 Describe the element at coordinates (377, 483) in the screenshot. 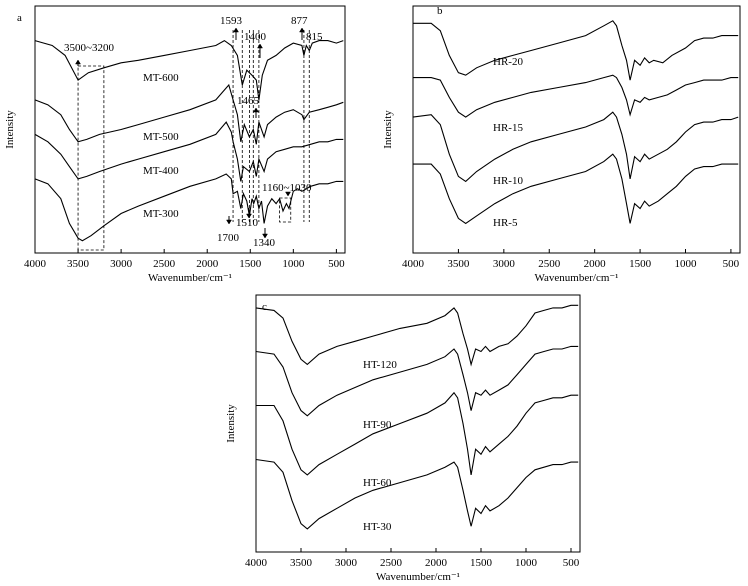

I see `series-label: HT-60` at that location.